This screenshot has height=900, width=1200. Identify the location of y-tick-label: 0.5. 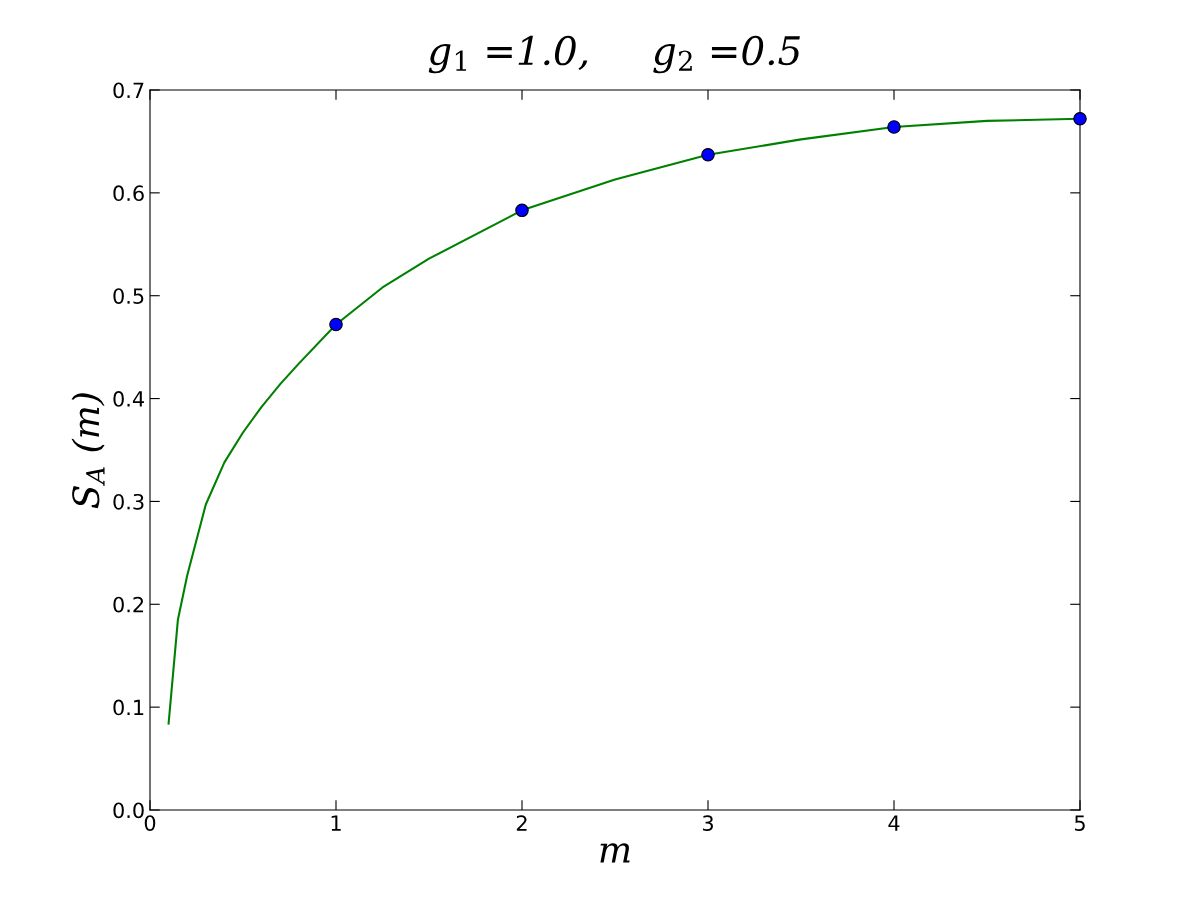
(128, 296).